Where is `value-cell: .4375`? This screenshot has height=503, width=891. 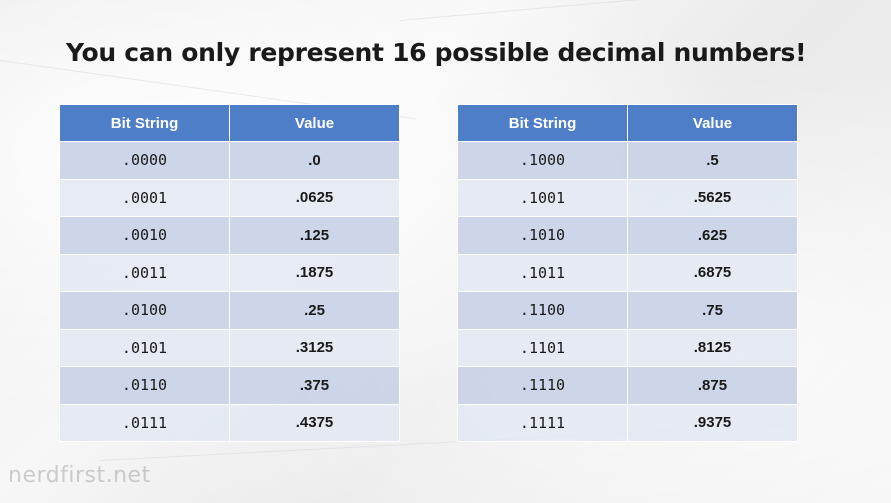 value-cell: .4375 is located at coordinates (314, 422).